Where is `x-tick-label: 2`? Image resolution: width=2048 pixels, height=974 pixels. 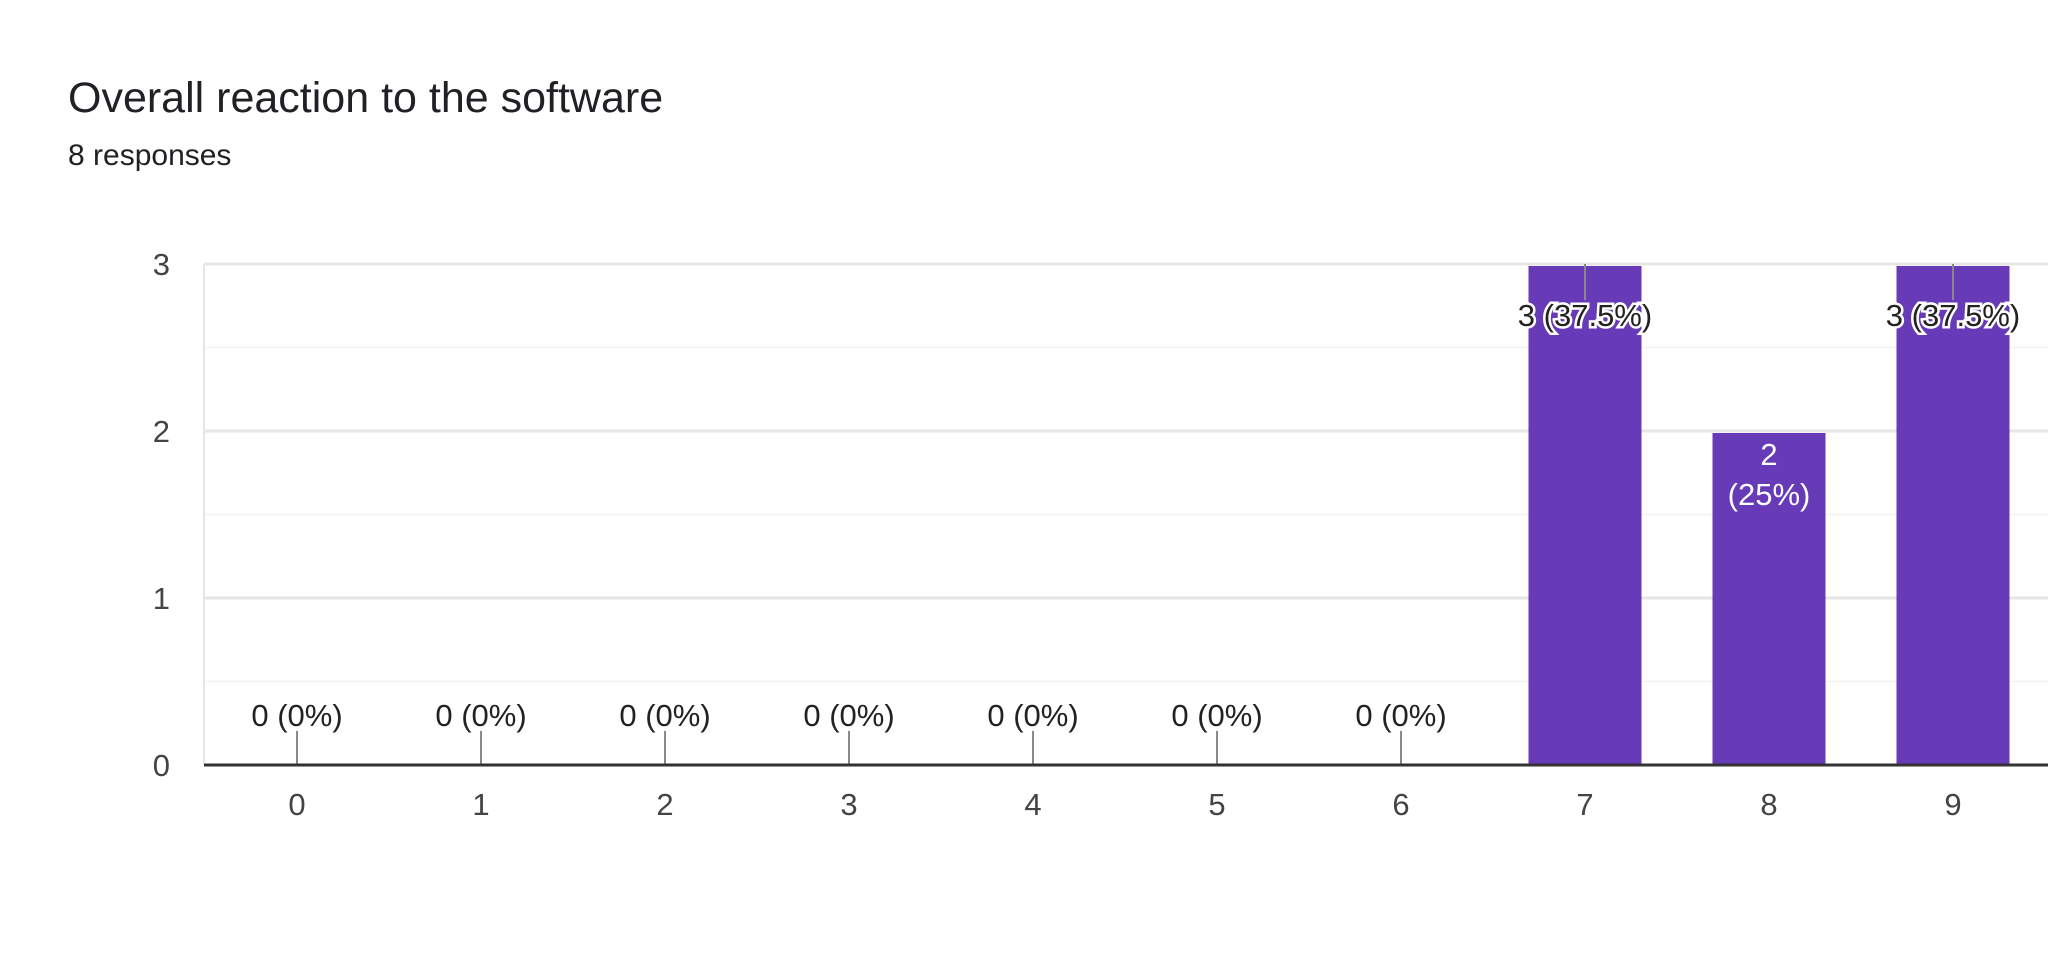 x-tick-label: 2 is located at coordinates (664, 804).